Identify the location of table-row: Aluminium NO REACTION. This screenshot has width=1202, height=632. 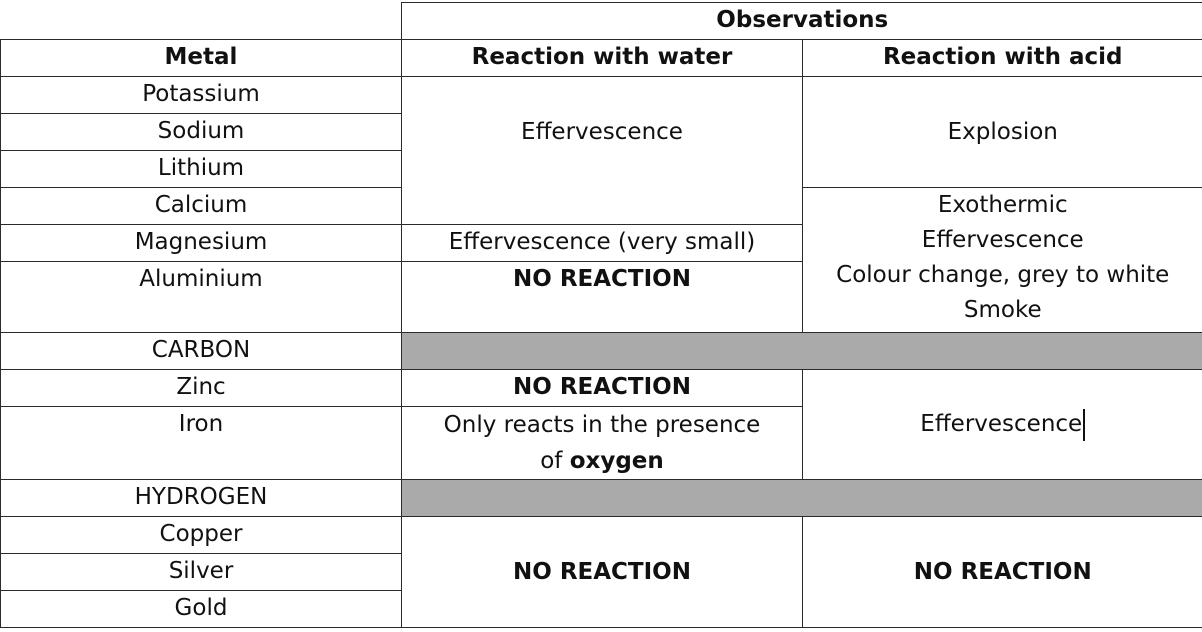
(601, 297).